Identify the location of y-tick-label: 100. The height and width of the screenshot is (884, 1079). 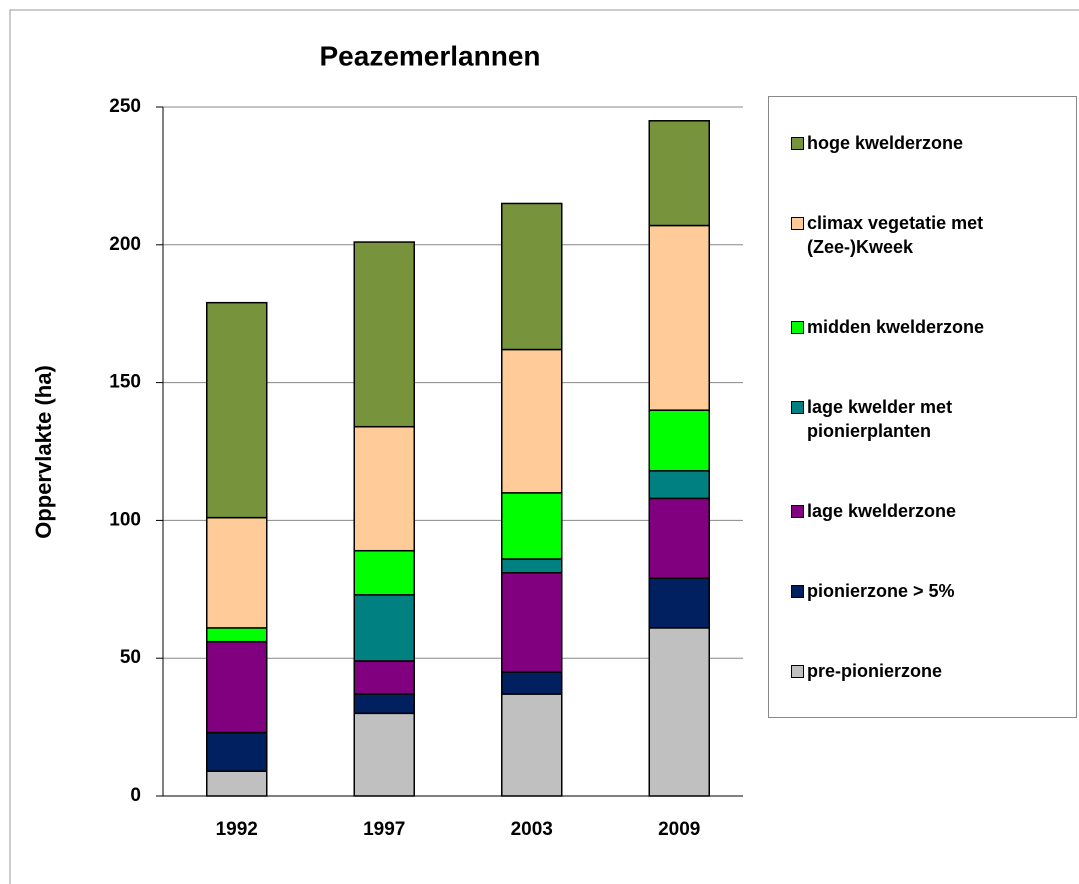
(125, 519).